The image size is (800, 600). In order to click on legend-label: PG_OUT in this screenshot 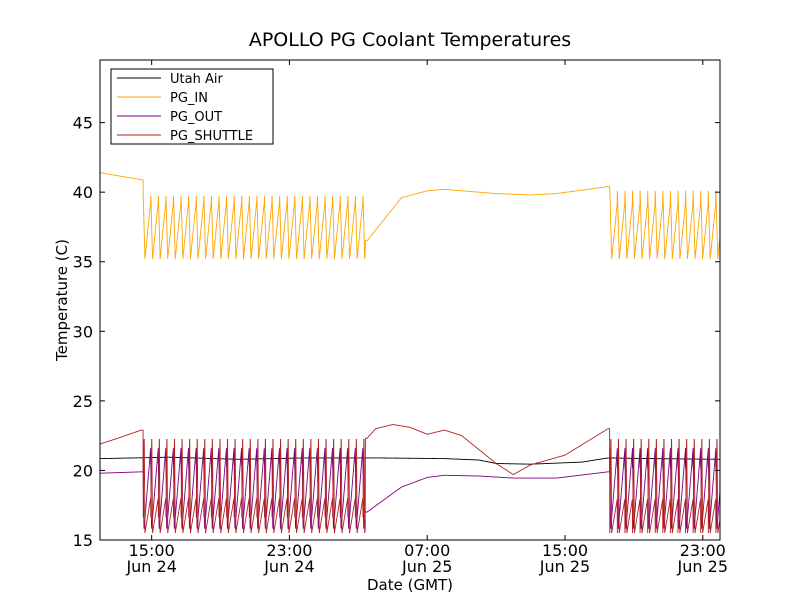, I will do `click(196, 117)`.